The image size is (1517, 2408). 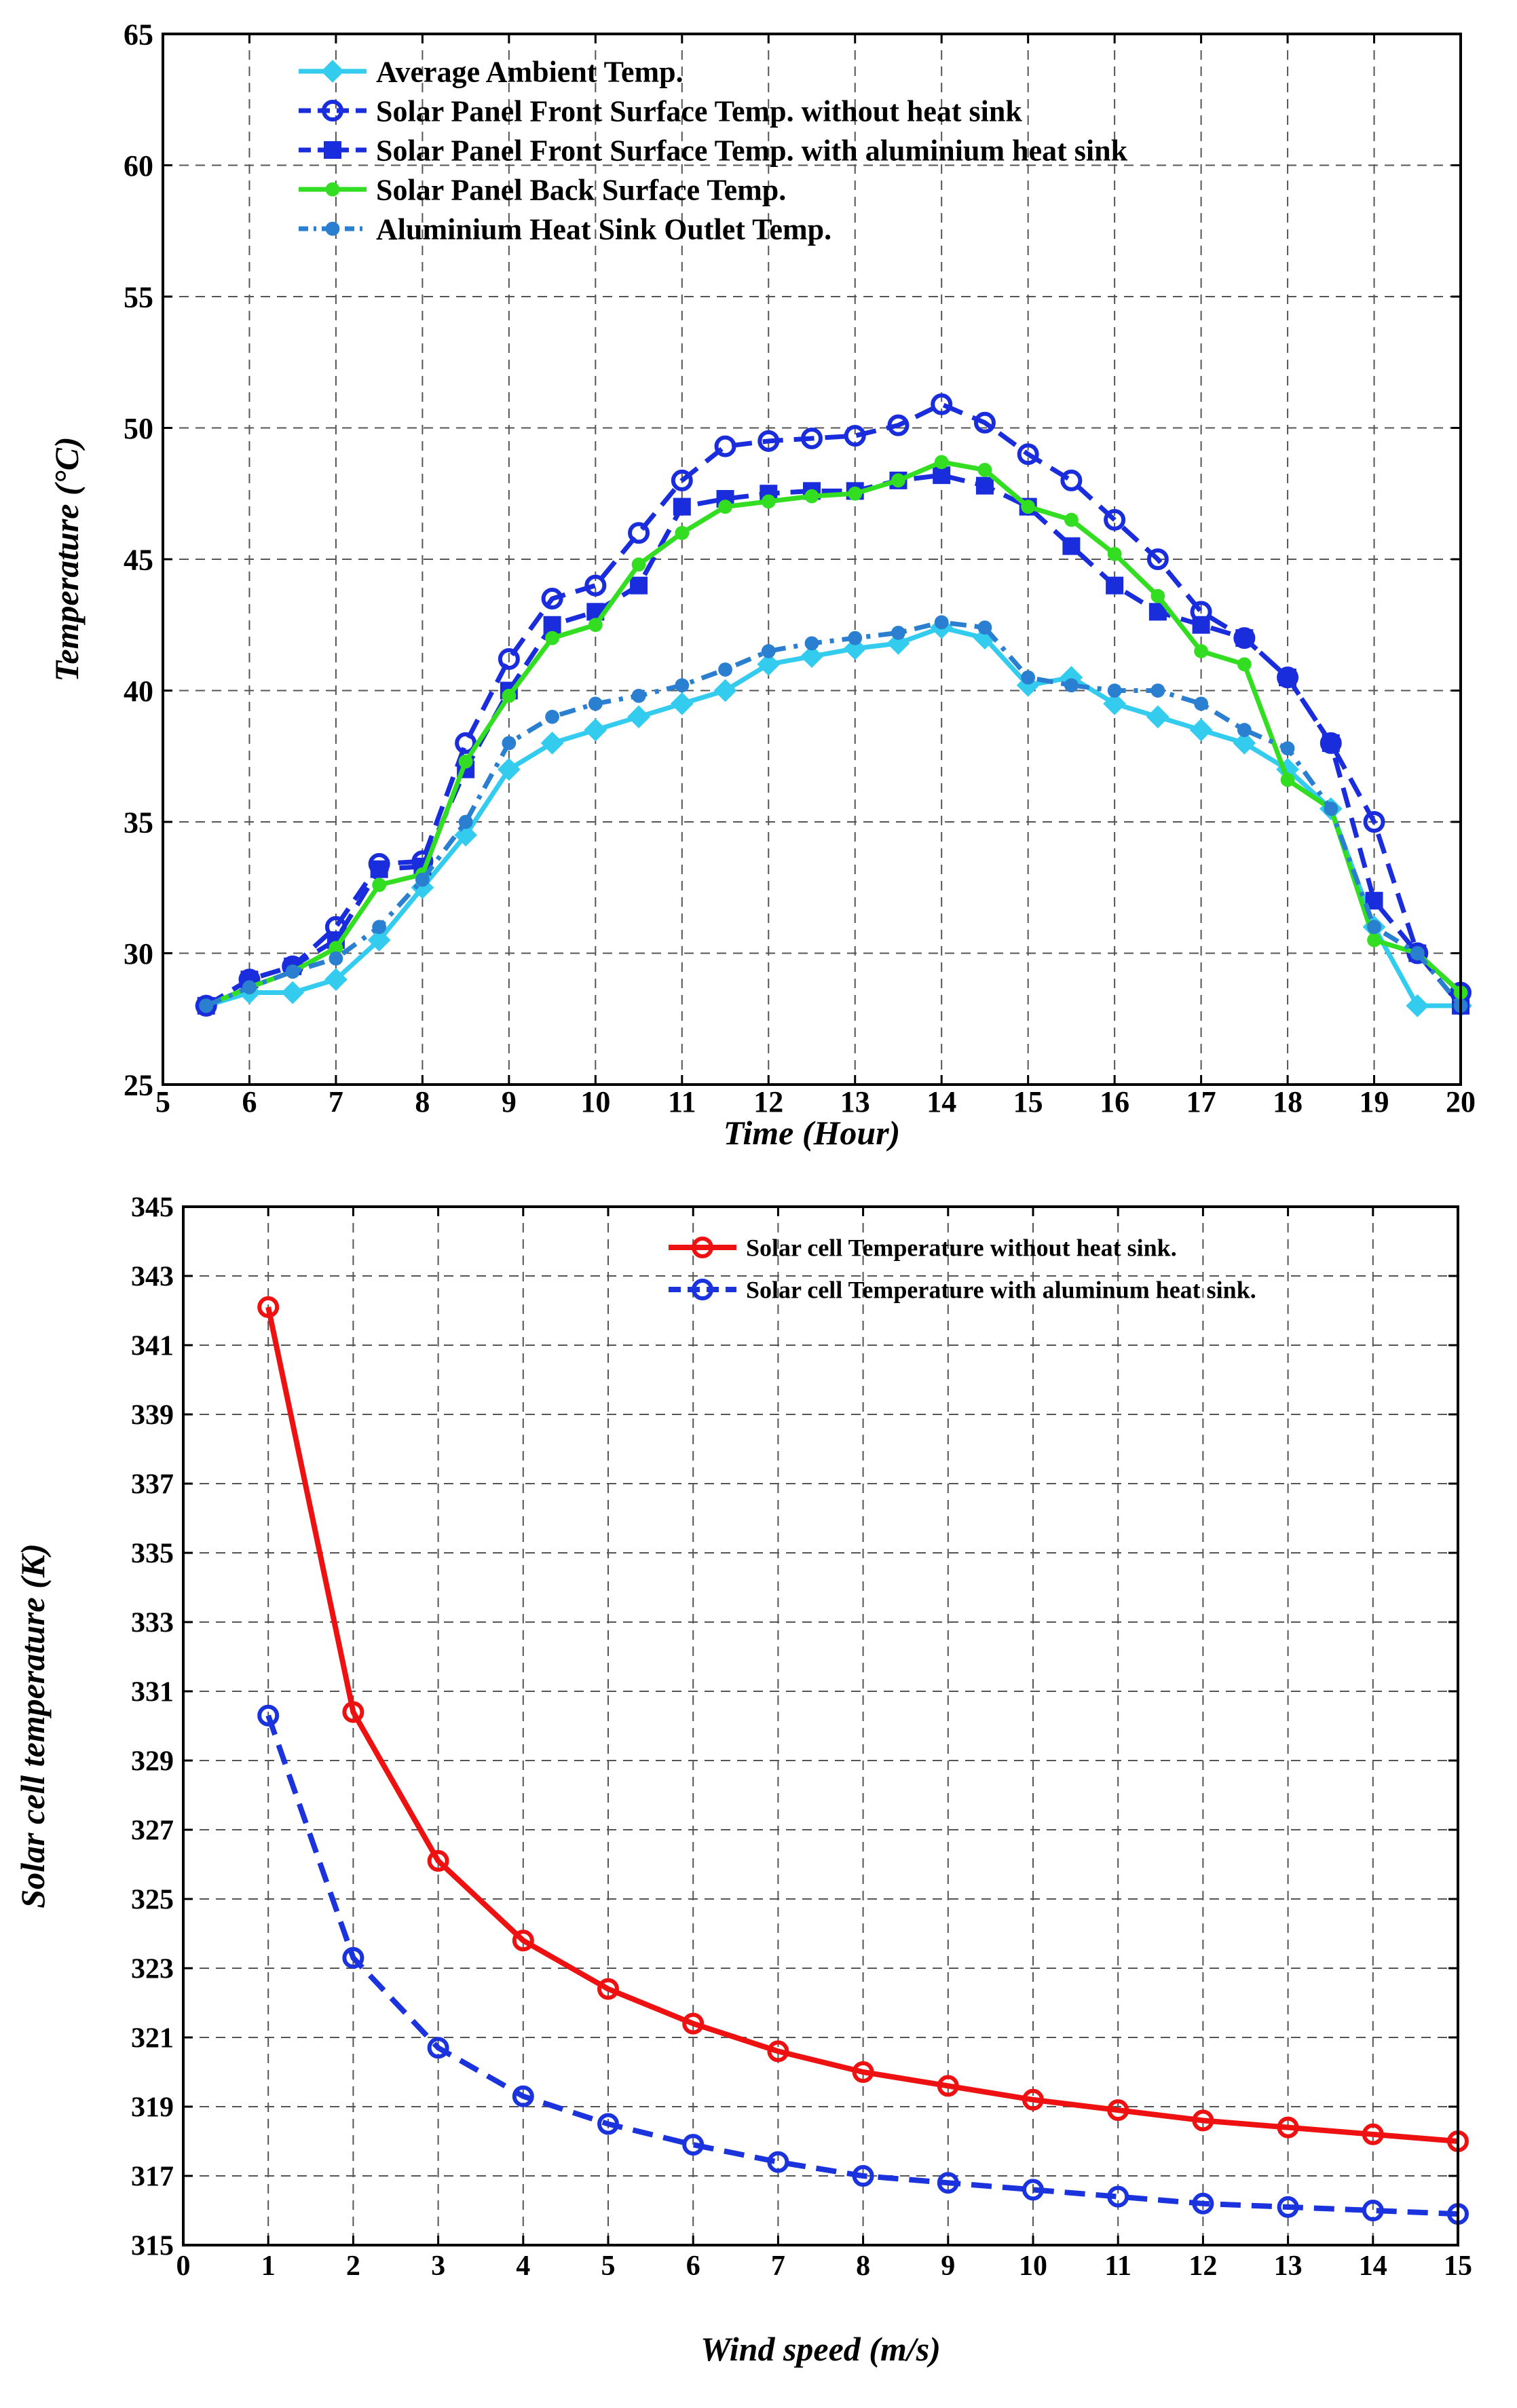 I want to click on y-tick-label: 329, so click(x=152, y=1761).